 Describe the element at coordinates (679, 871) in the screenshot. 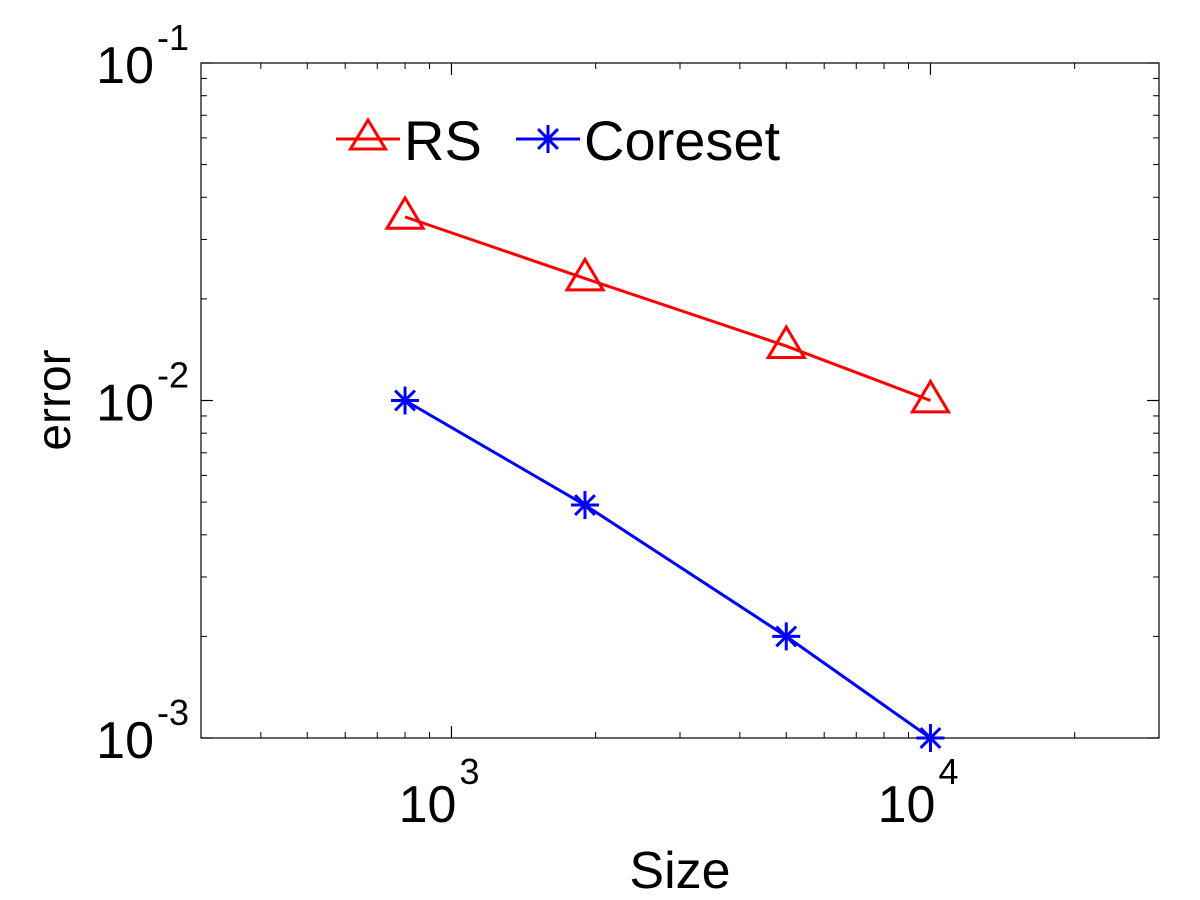

I see `x-axis-label: Size` at that location.